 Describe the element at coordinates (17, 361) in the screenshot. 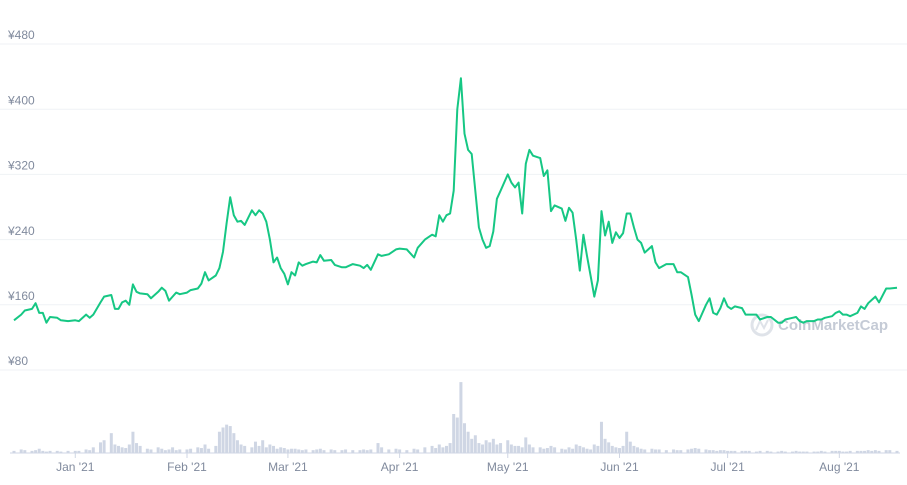

I see `y-tick-label: ¥80` at that location.